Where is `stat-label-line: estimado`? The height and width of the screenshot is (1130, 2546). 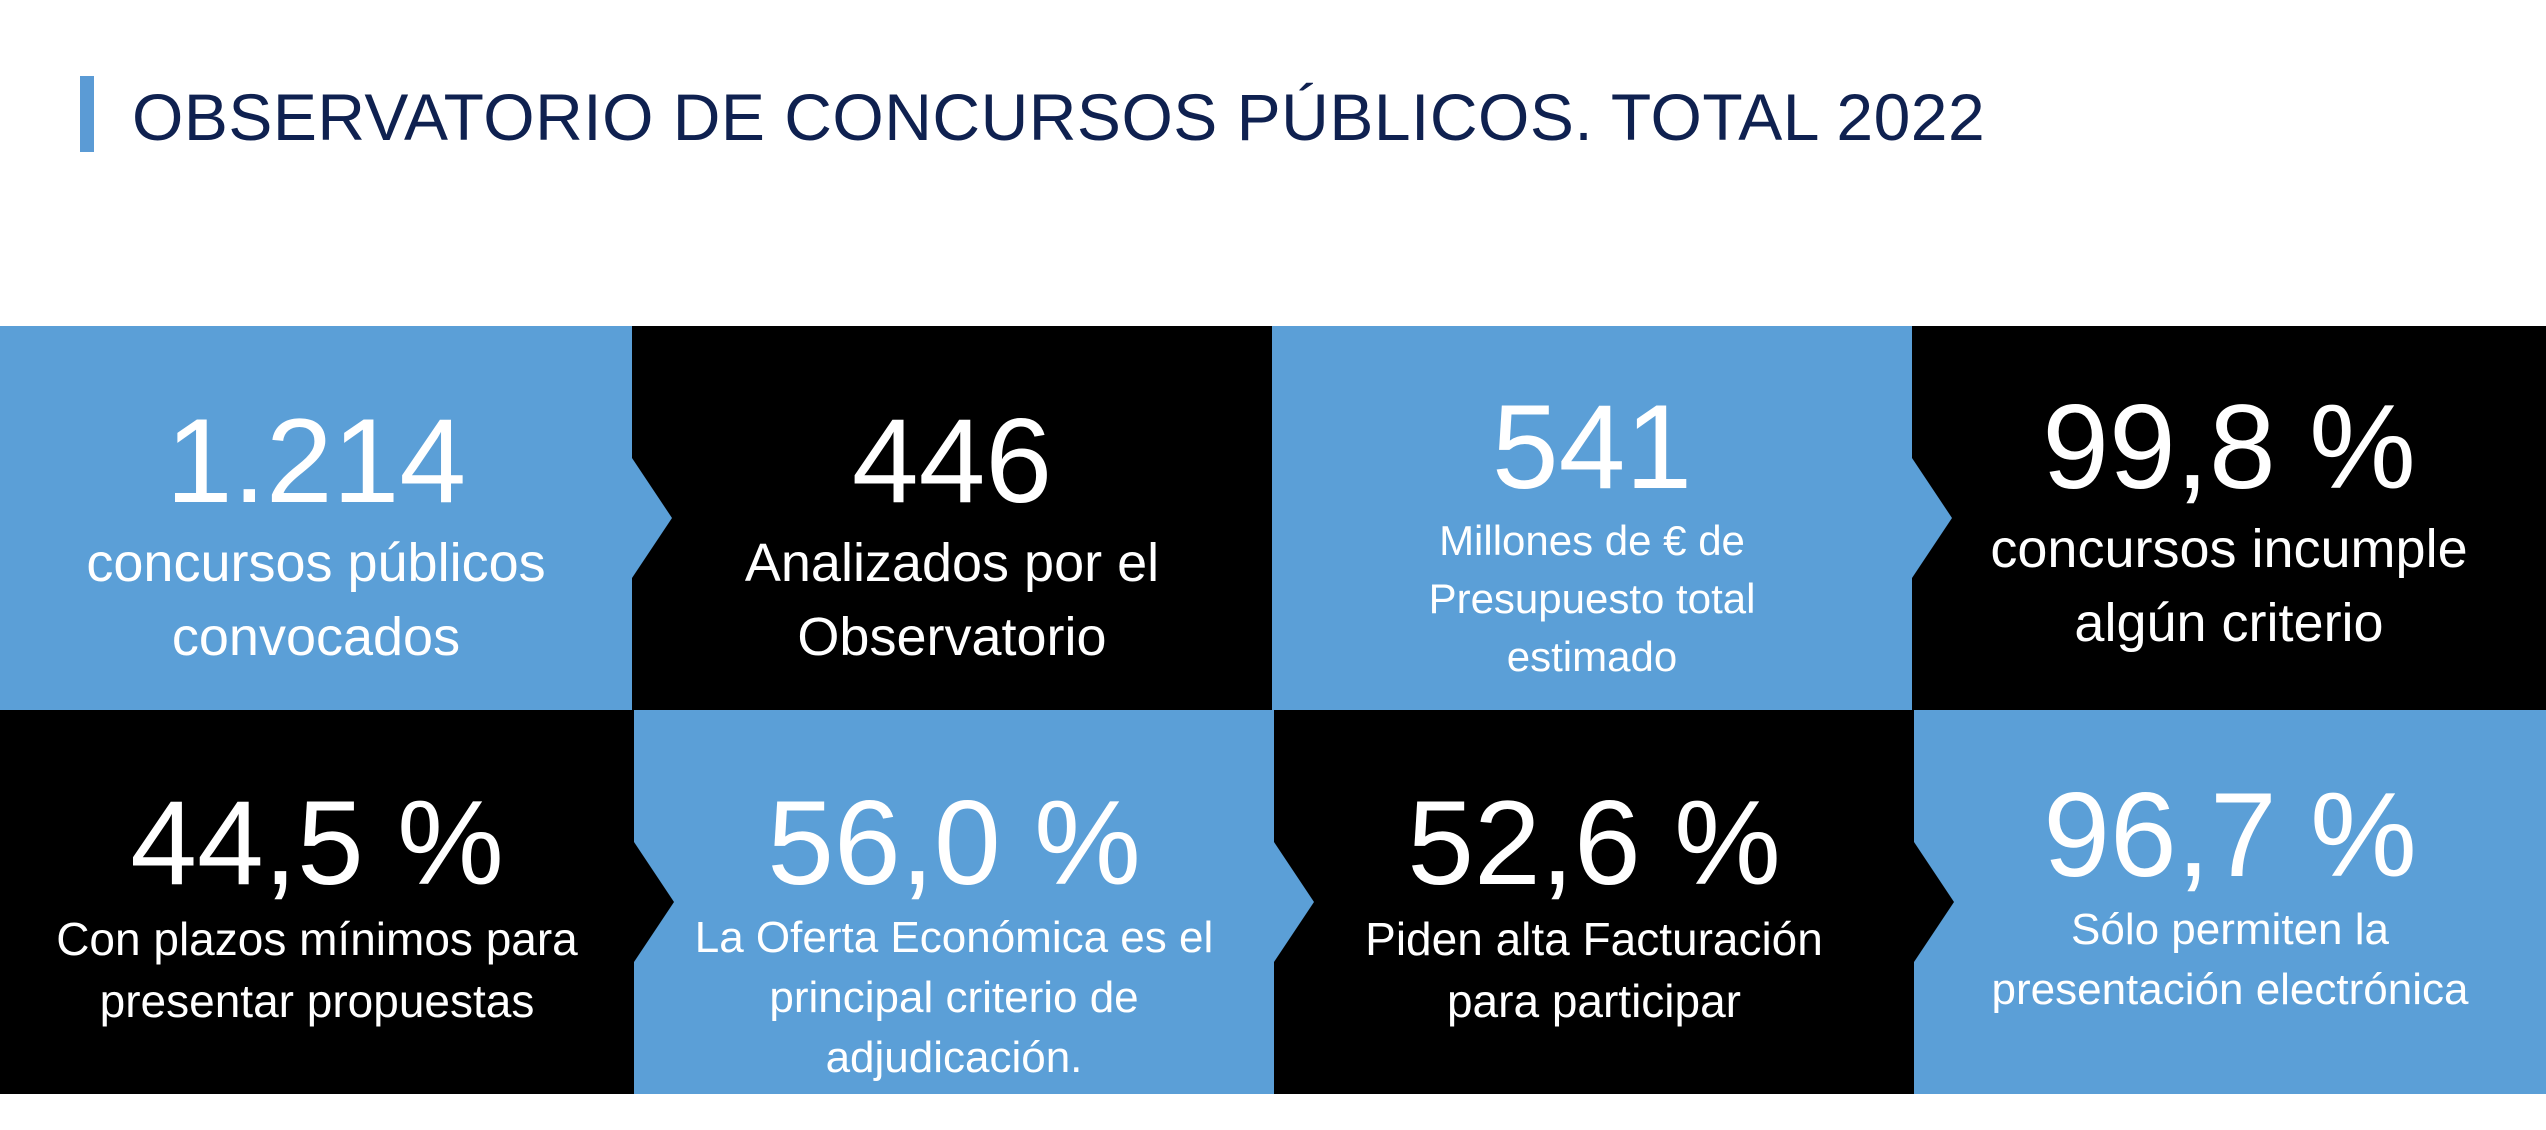 stat-label-line: estimado is located at coordinates (1592, 656).